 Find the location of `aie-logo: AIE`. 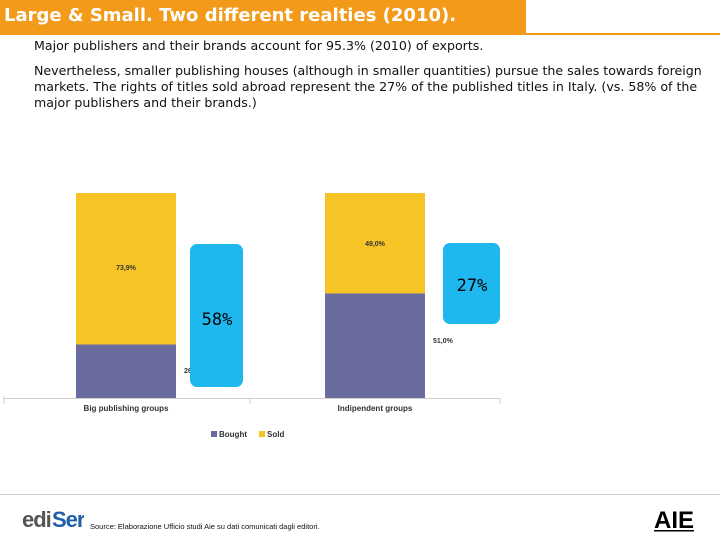

aie-logo: AIE is located at coordinates (674, 521).